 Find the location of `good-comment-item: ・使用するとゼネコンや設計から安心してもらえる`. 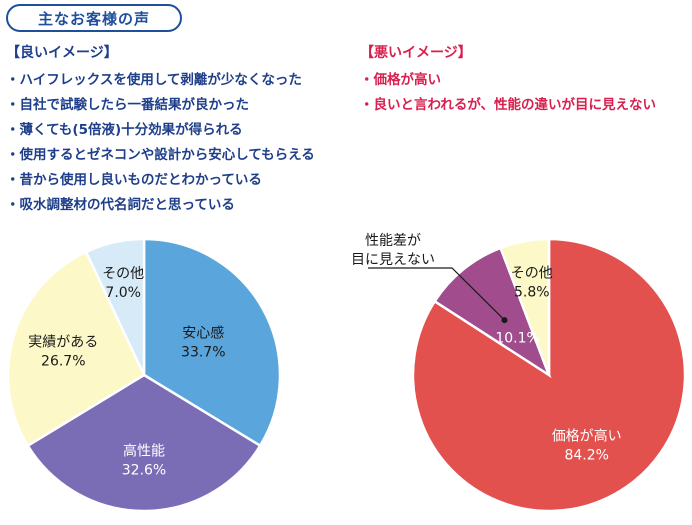

good-comment-item: ・使用するとゼネコンや設計から安心してもらえる is located at coordinates (160, 155).